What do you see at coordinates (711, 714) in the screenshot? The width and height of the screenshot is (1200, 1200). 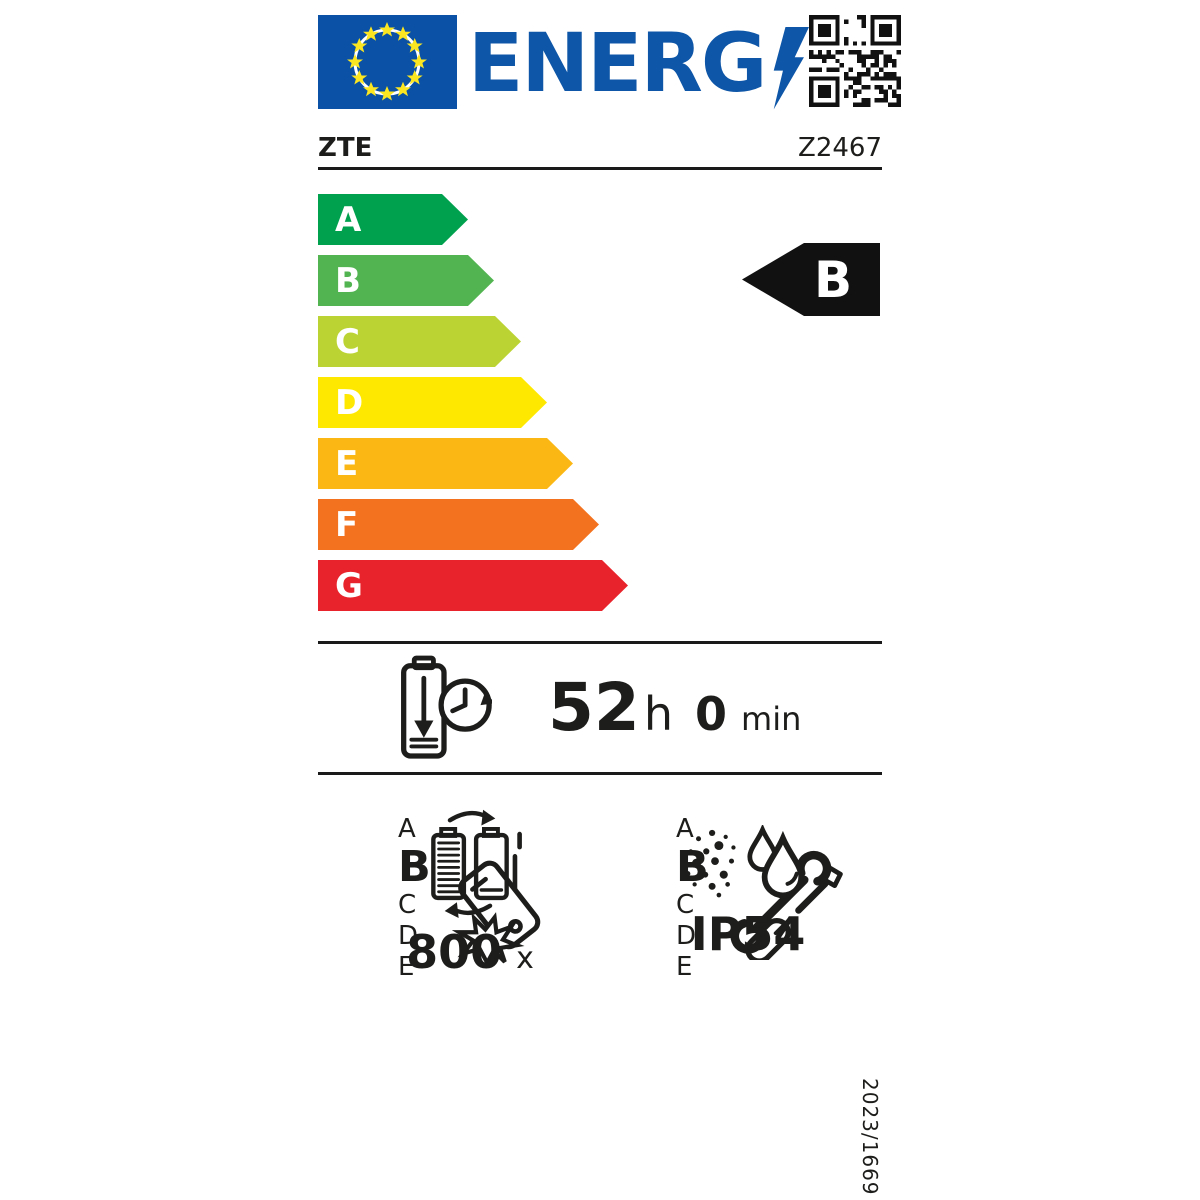 I see `endurance-minutes: 0` at bounding box center [711, 714].